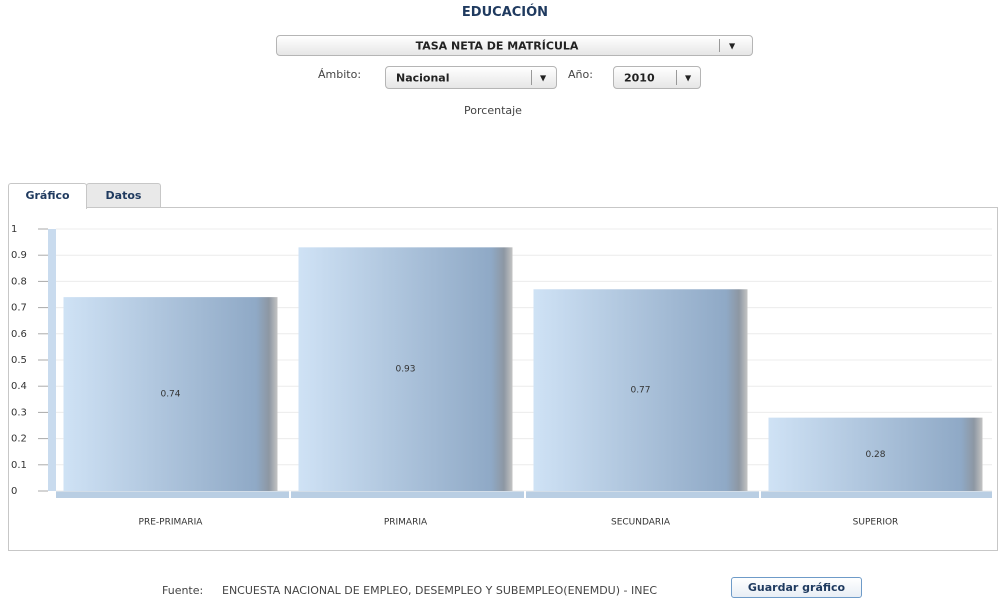 Image resolution: width=1000 pixels, height=600 pixels. What do you see at coordinates (14, 491) in the screenshot?
I see `y-tick-label: 0` at bounding box center [14, 491].